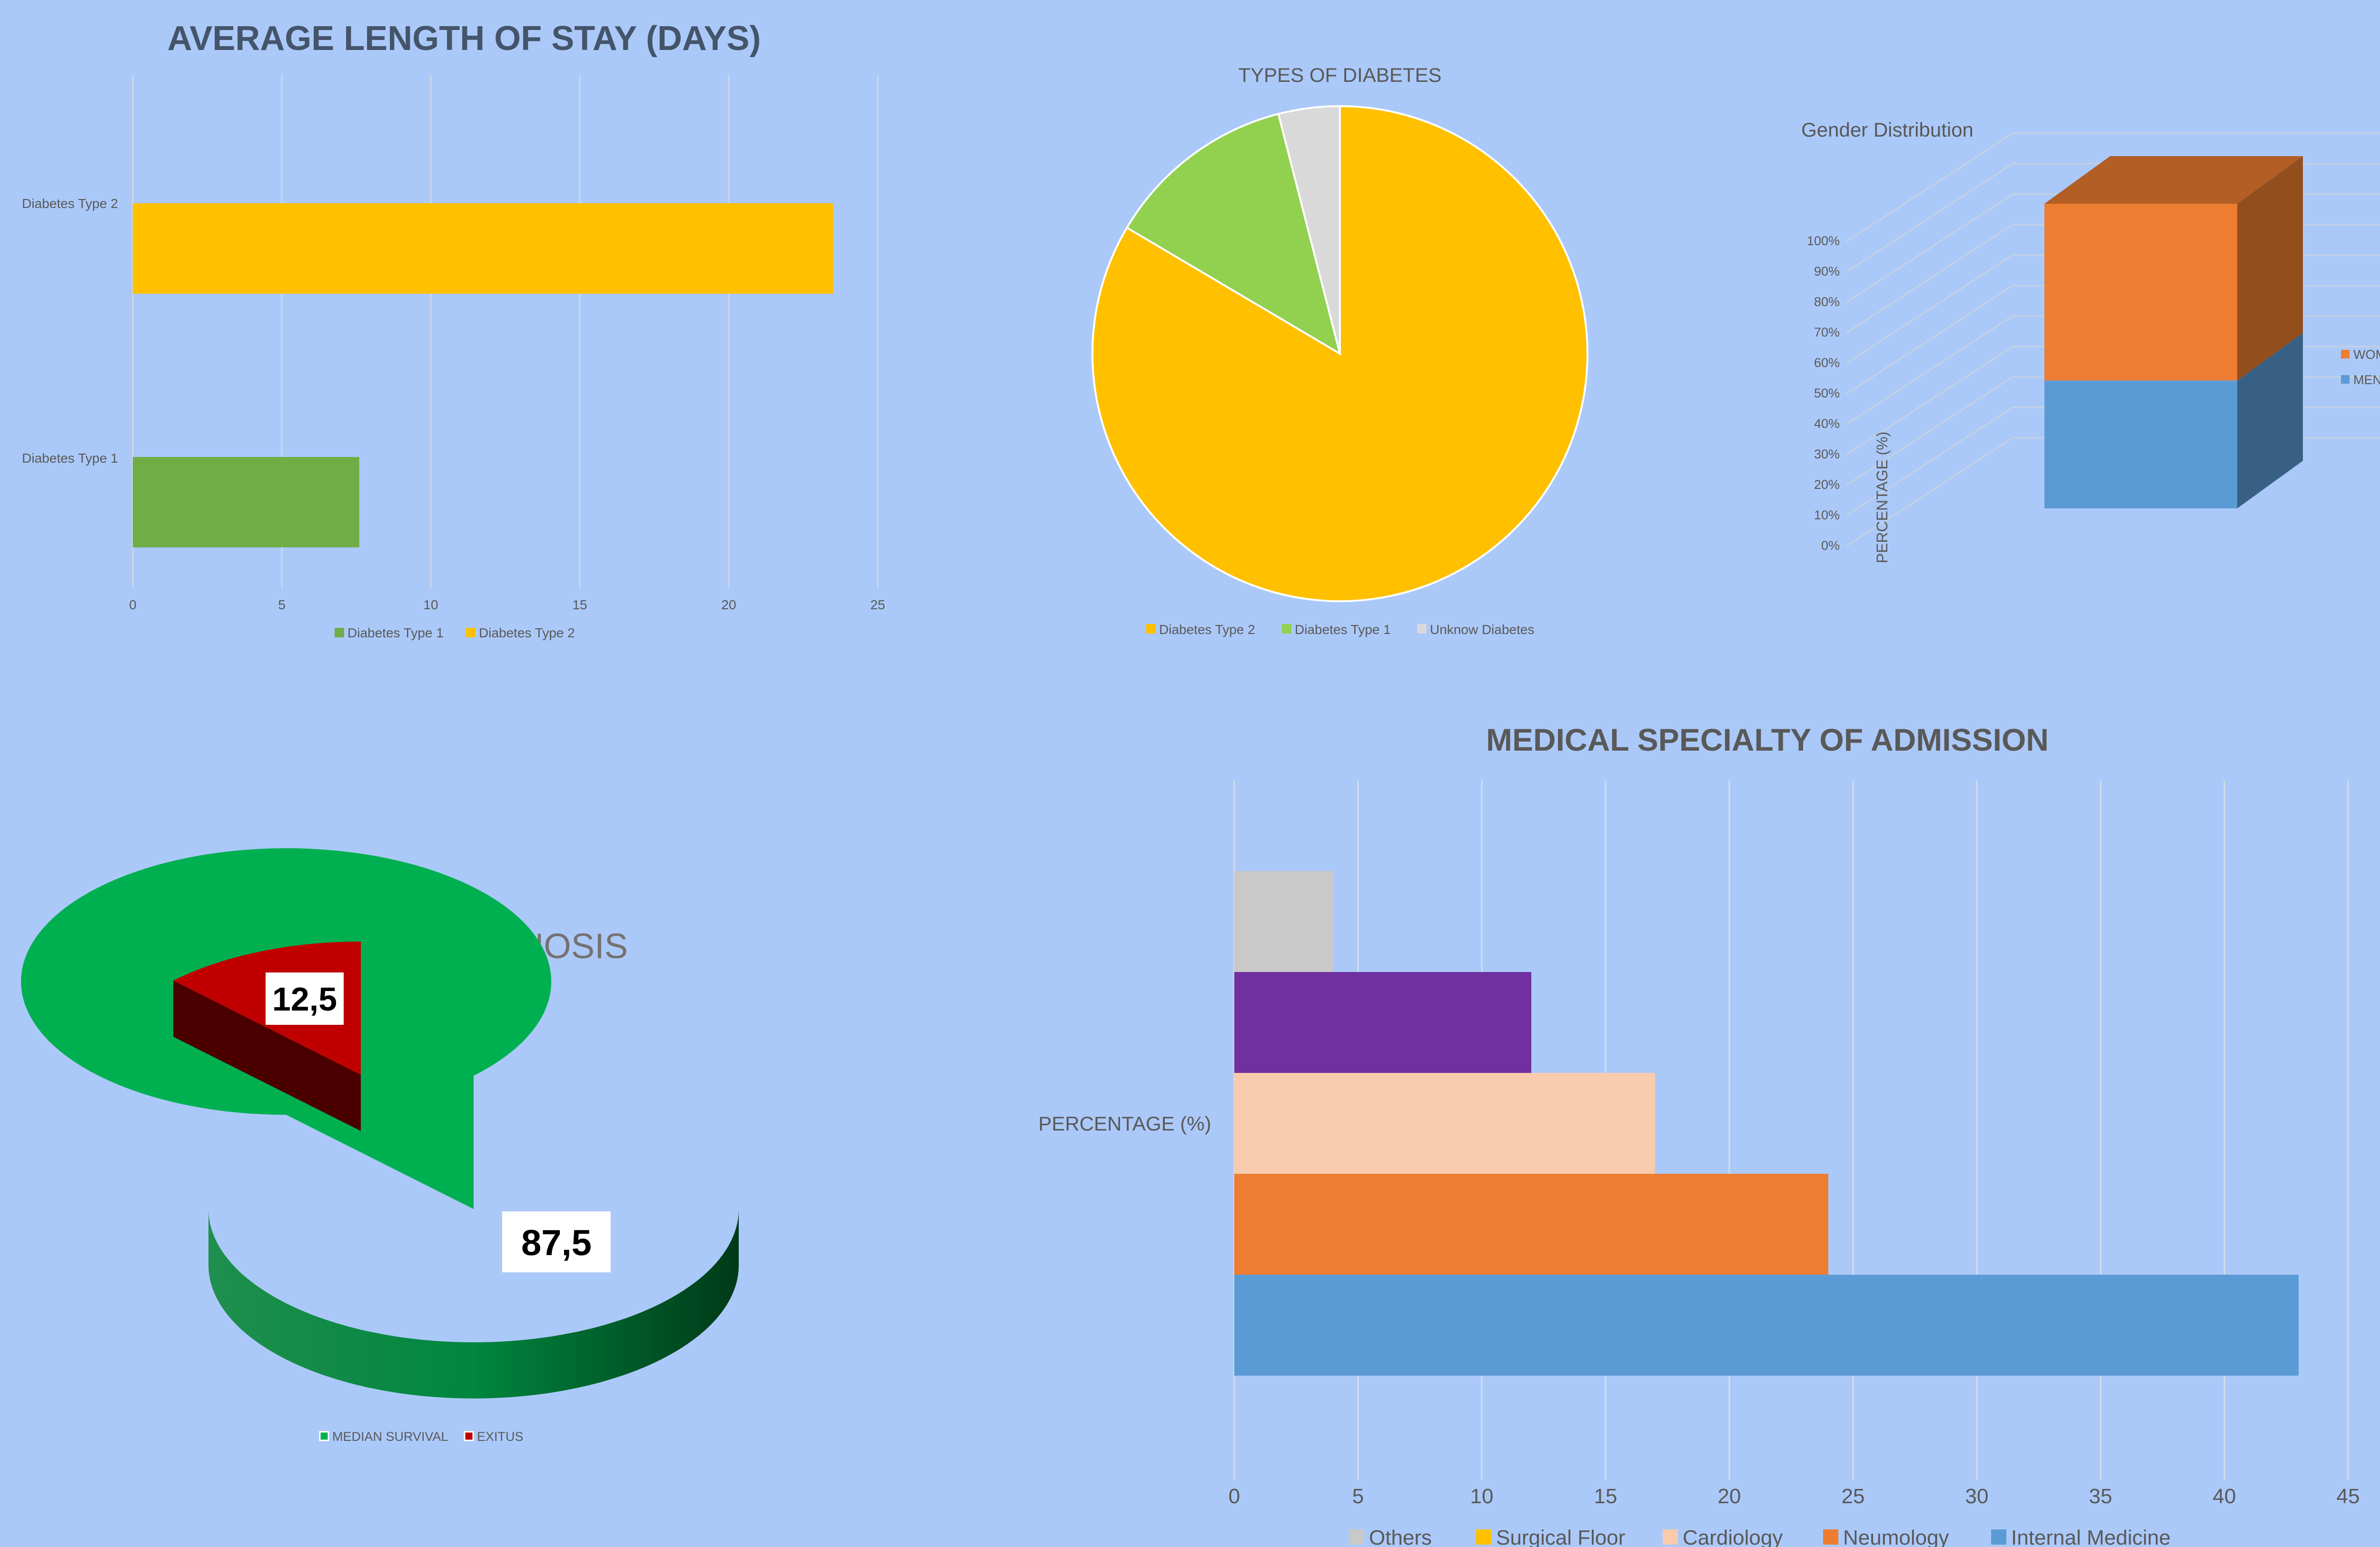 The image size is (2380, 1547). I want to click on los-tick-label: 0, so click(133, 604).